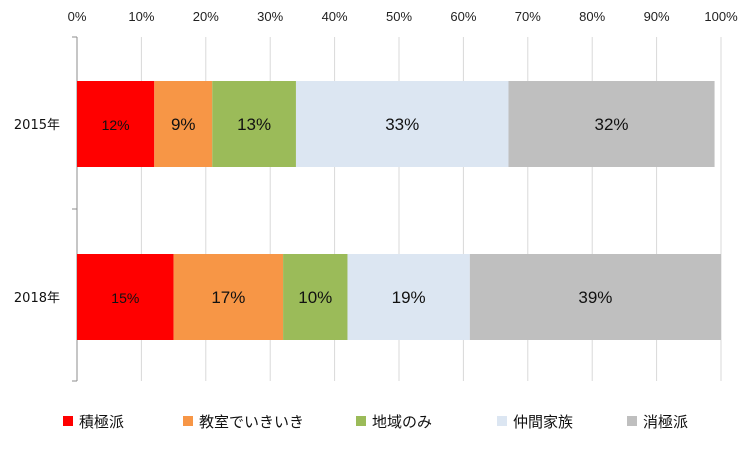 The image size is (748, 454). I want to click on x-tick-label: 10%, so click(141, 16).